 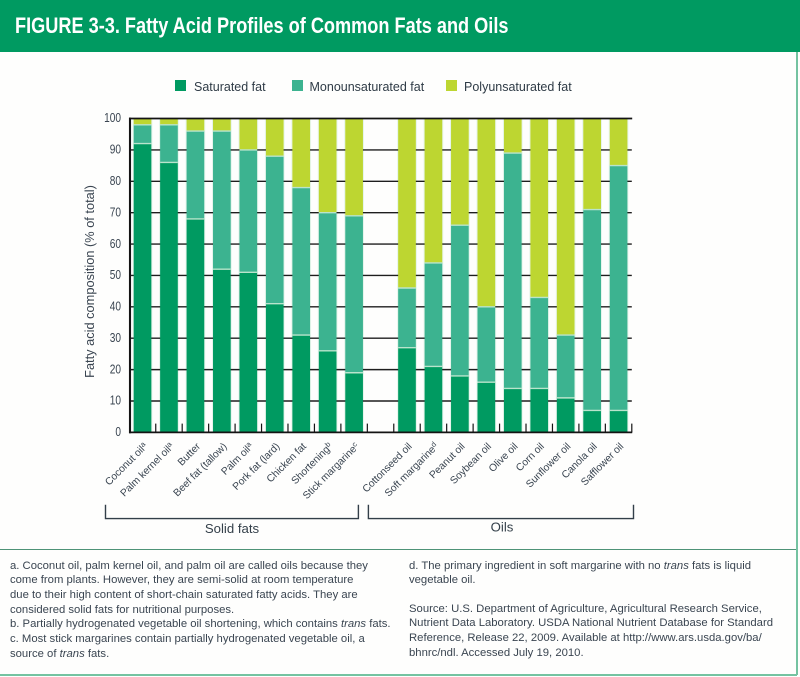 What do you see at coordinates (116, 275) in the screenshot?
I see `svg-text: 50` at bounding box center [116, 275].